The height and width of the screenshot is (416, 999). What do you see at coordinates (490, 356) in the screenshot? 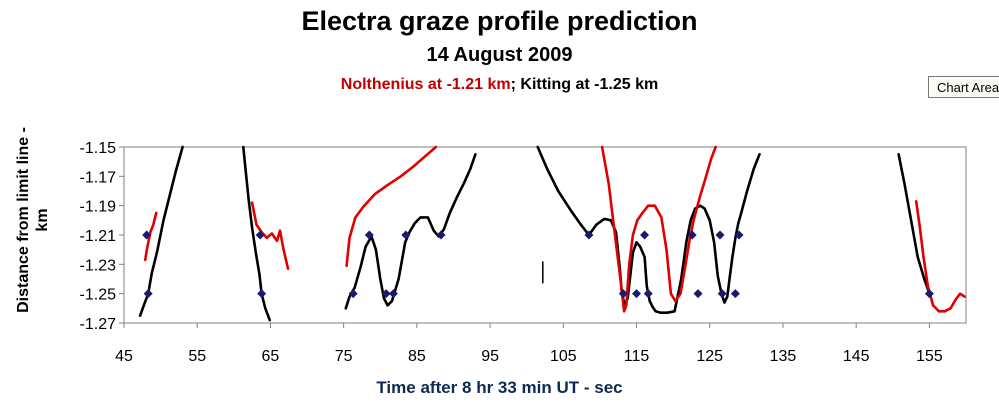
I see `x-tick-label: 95` at bounding box center [490, 356].